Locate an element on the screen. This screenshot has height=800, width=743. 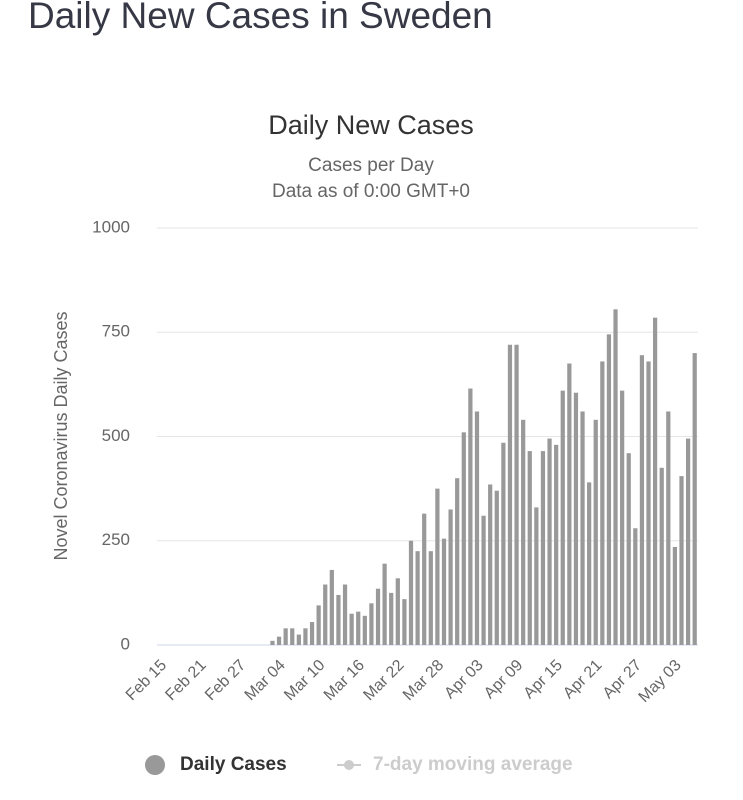
y-tick-label: 750 is located at coordinates (116, 331).